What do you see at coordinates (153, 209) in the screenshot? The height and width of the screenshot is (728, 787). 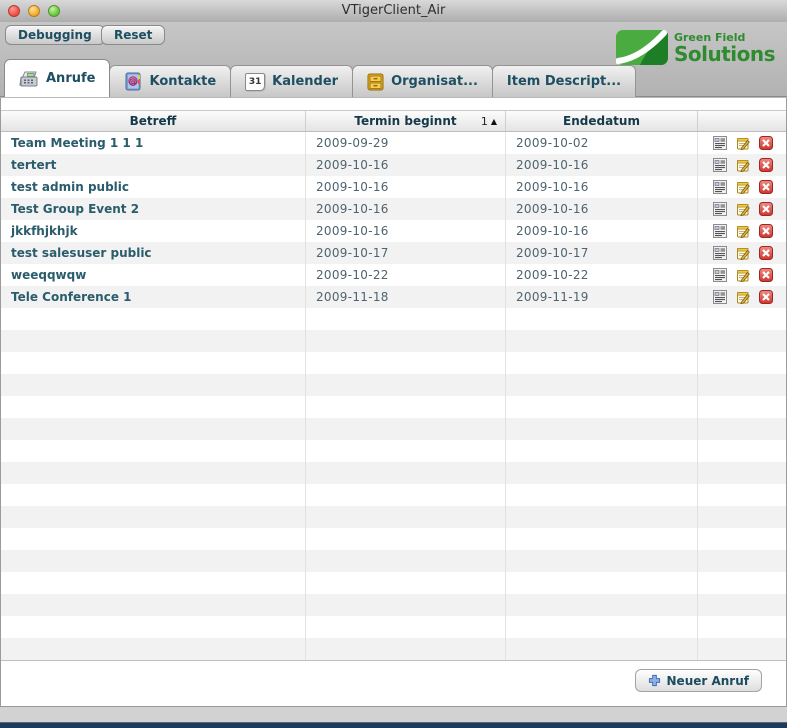 I see `cell-betreff: Test Group Event 2` at bounding box center [153, 209].